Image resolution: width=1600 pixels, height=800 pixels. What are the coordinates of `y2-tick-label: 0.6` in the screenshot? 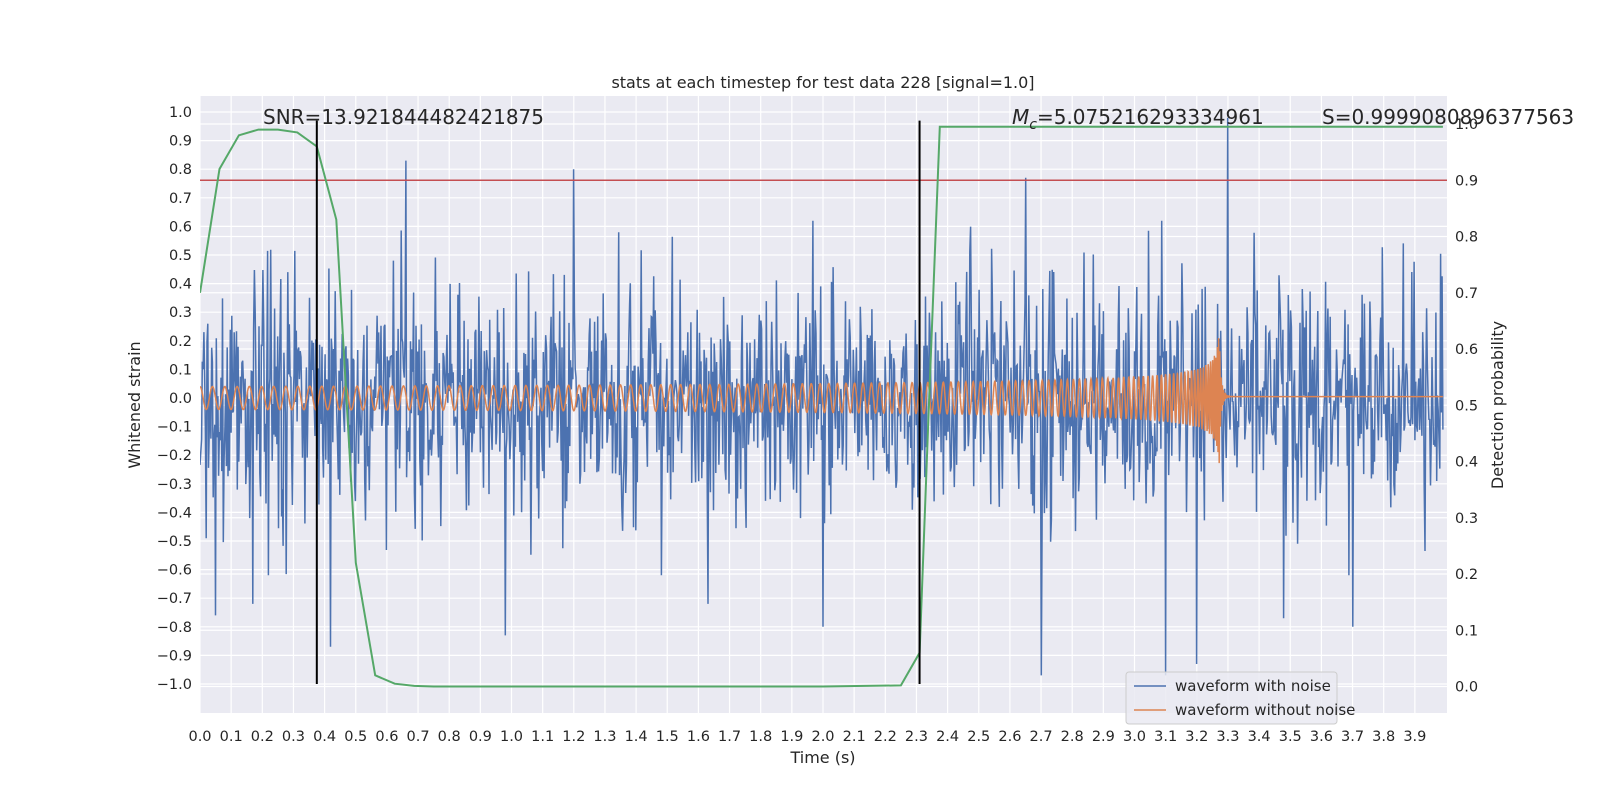 It's located at (1466, 350).